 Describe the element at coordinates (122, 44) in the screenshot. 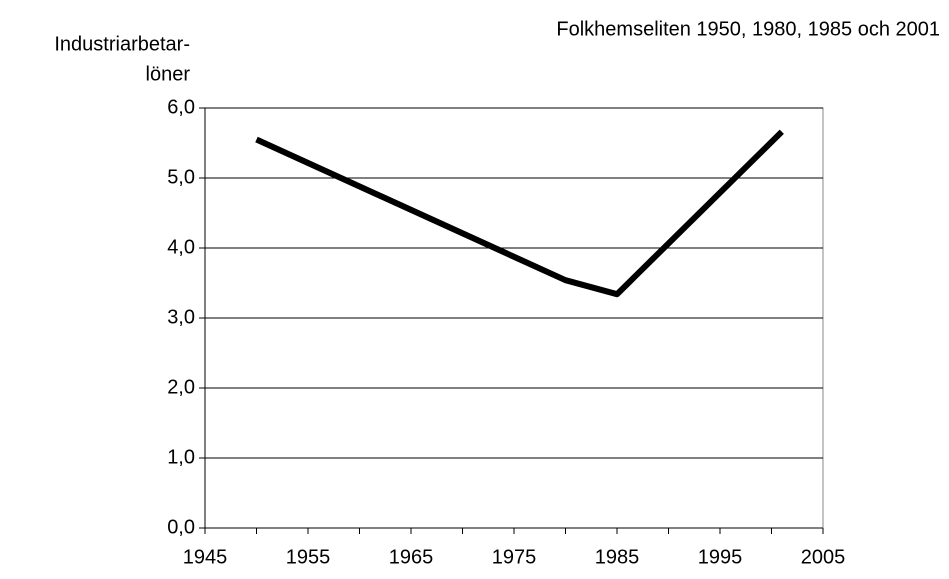

I see `y-axis-label: Industriarbetar-` at that location.